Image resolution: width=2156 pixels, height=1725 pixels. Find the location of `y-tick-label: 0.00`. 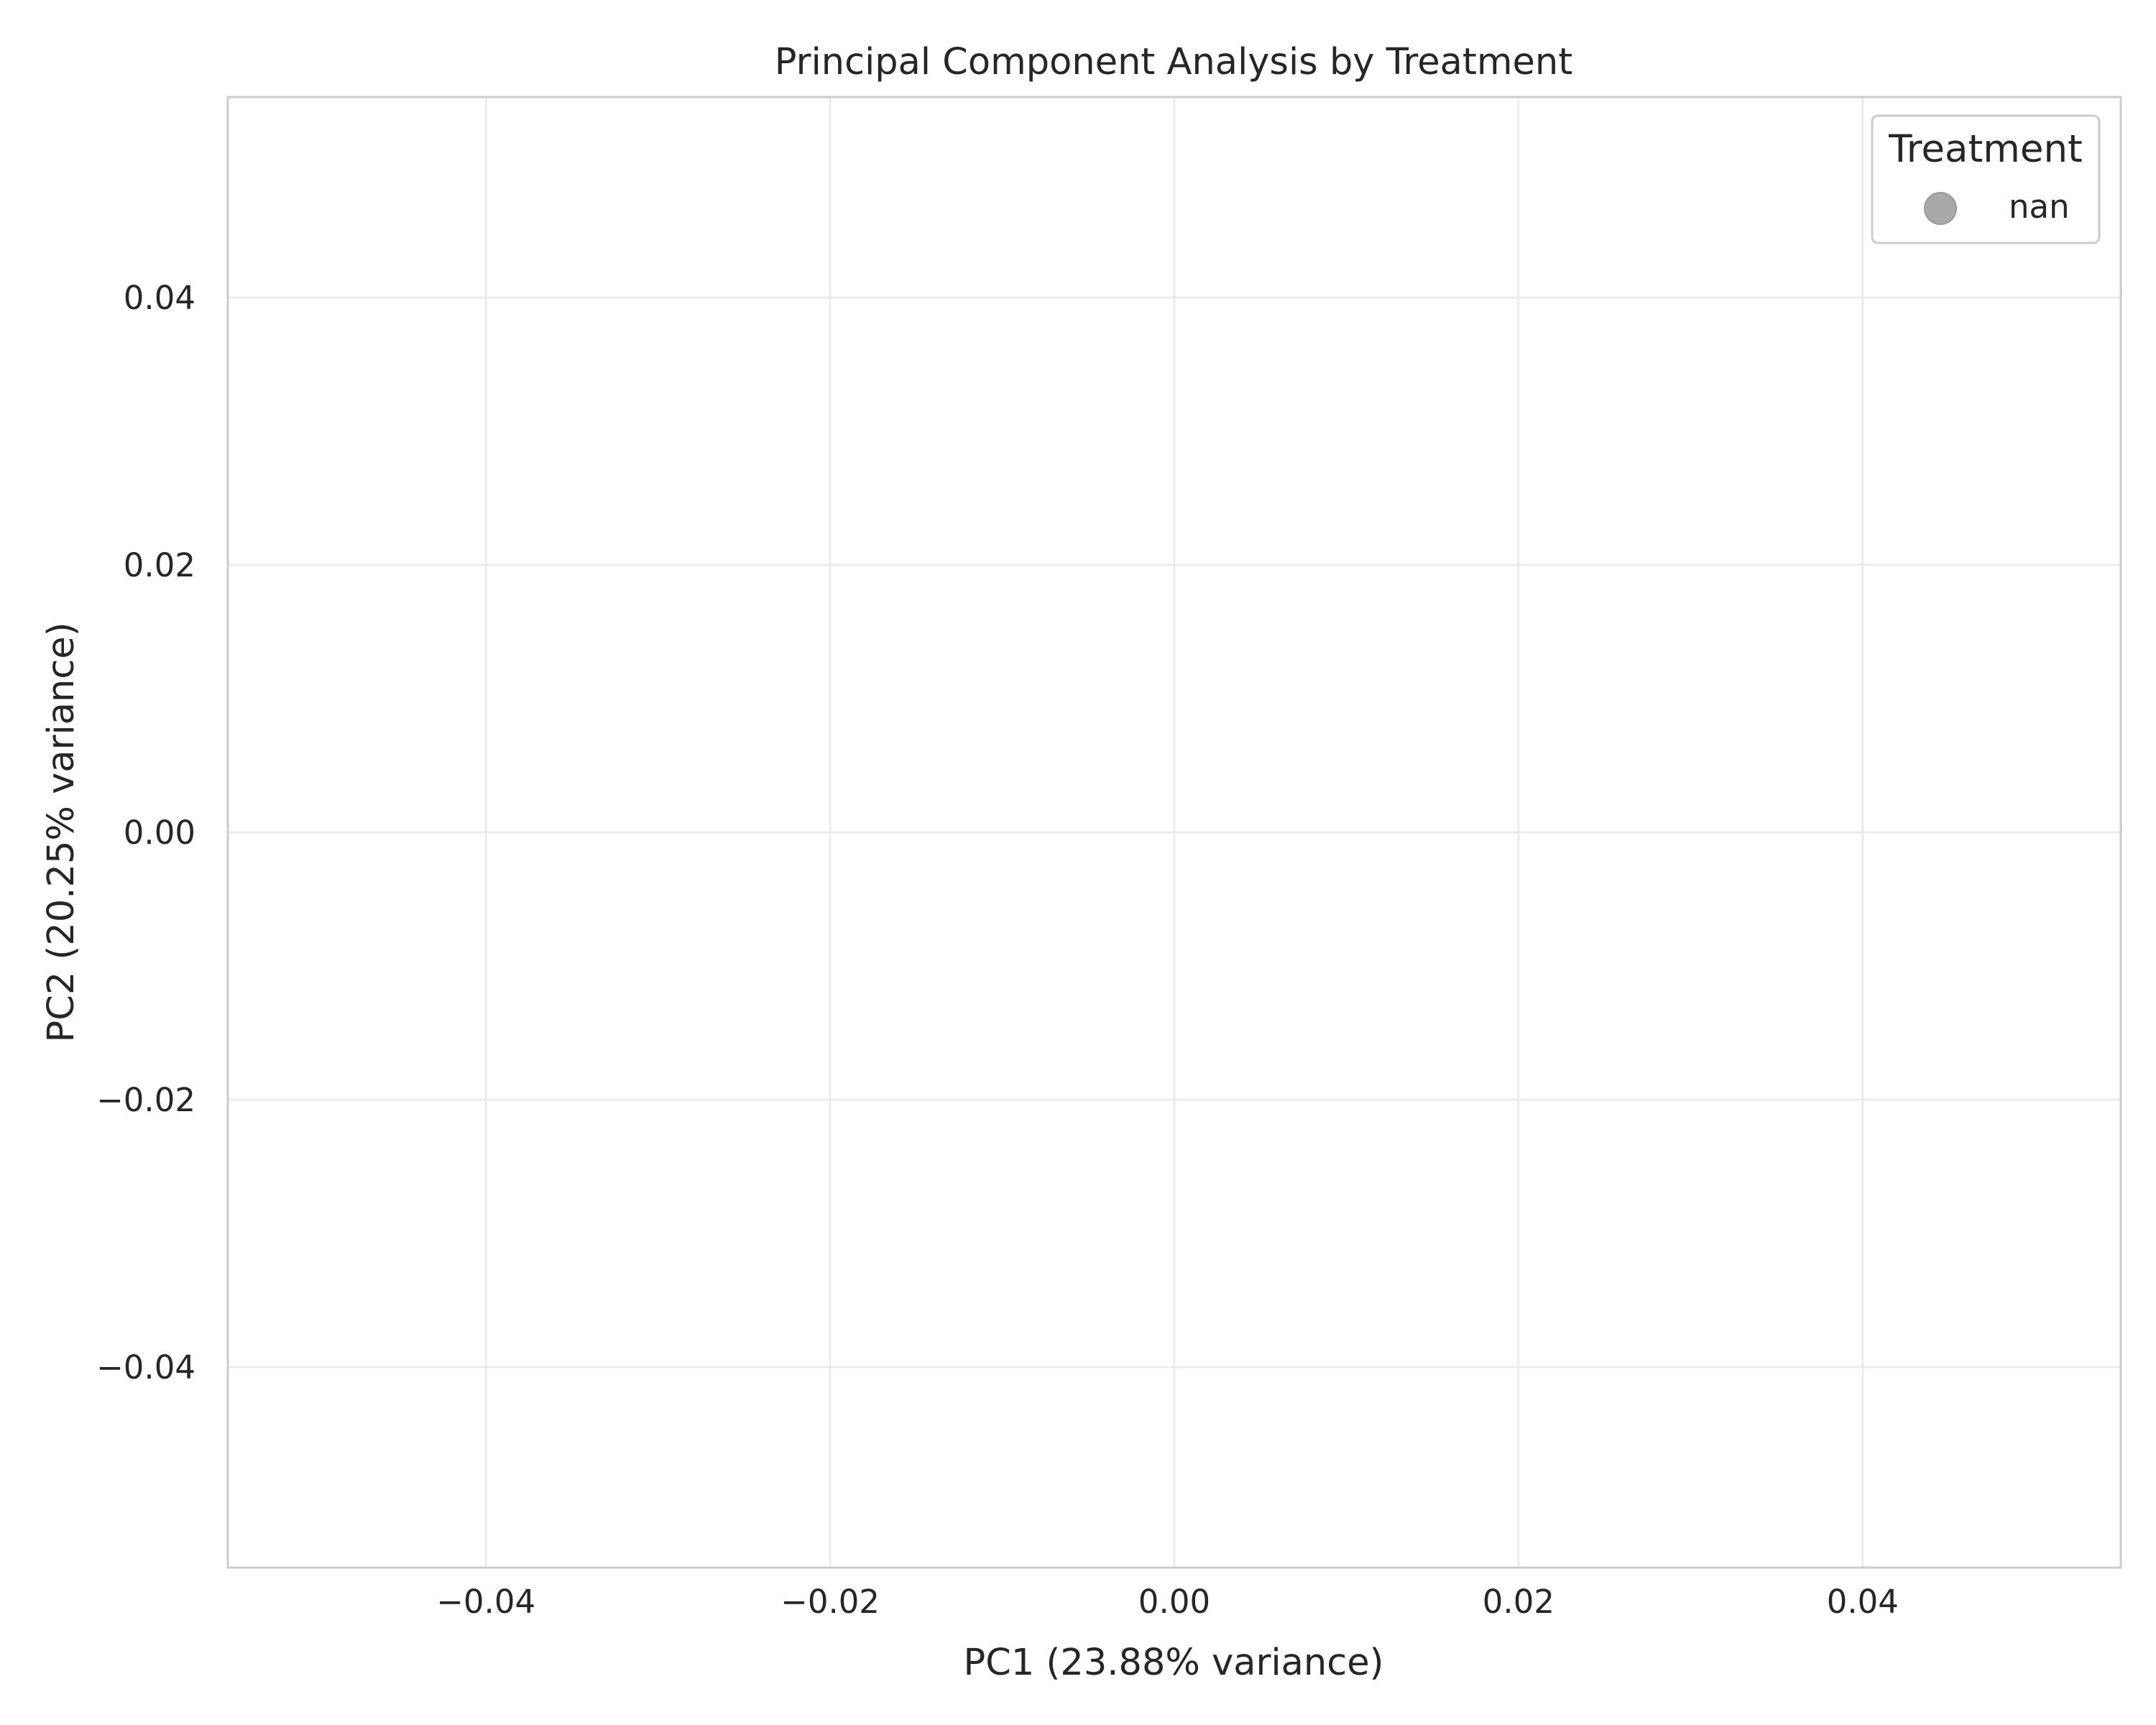

y-tick-label: 0.00 is located at coordinates (159, 833).